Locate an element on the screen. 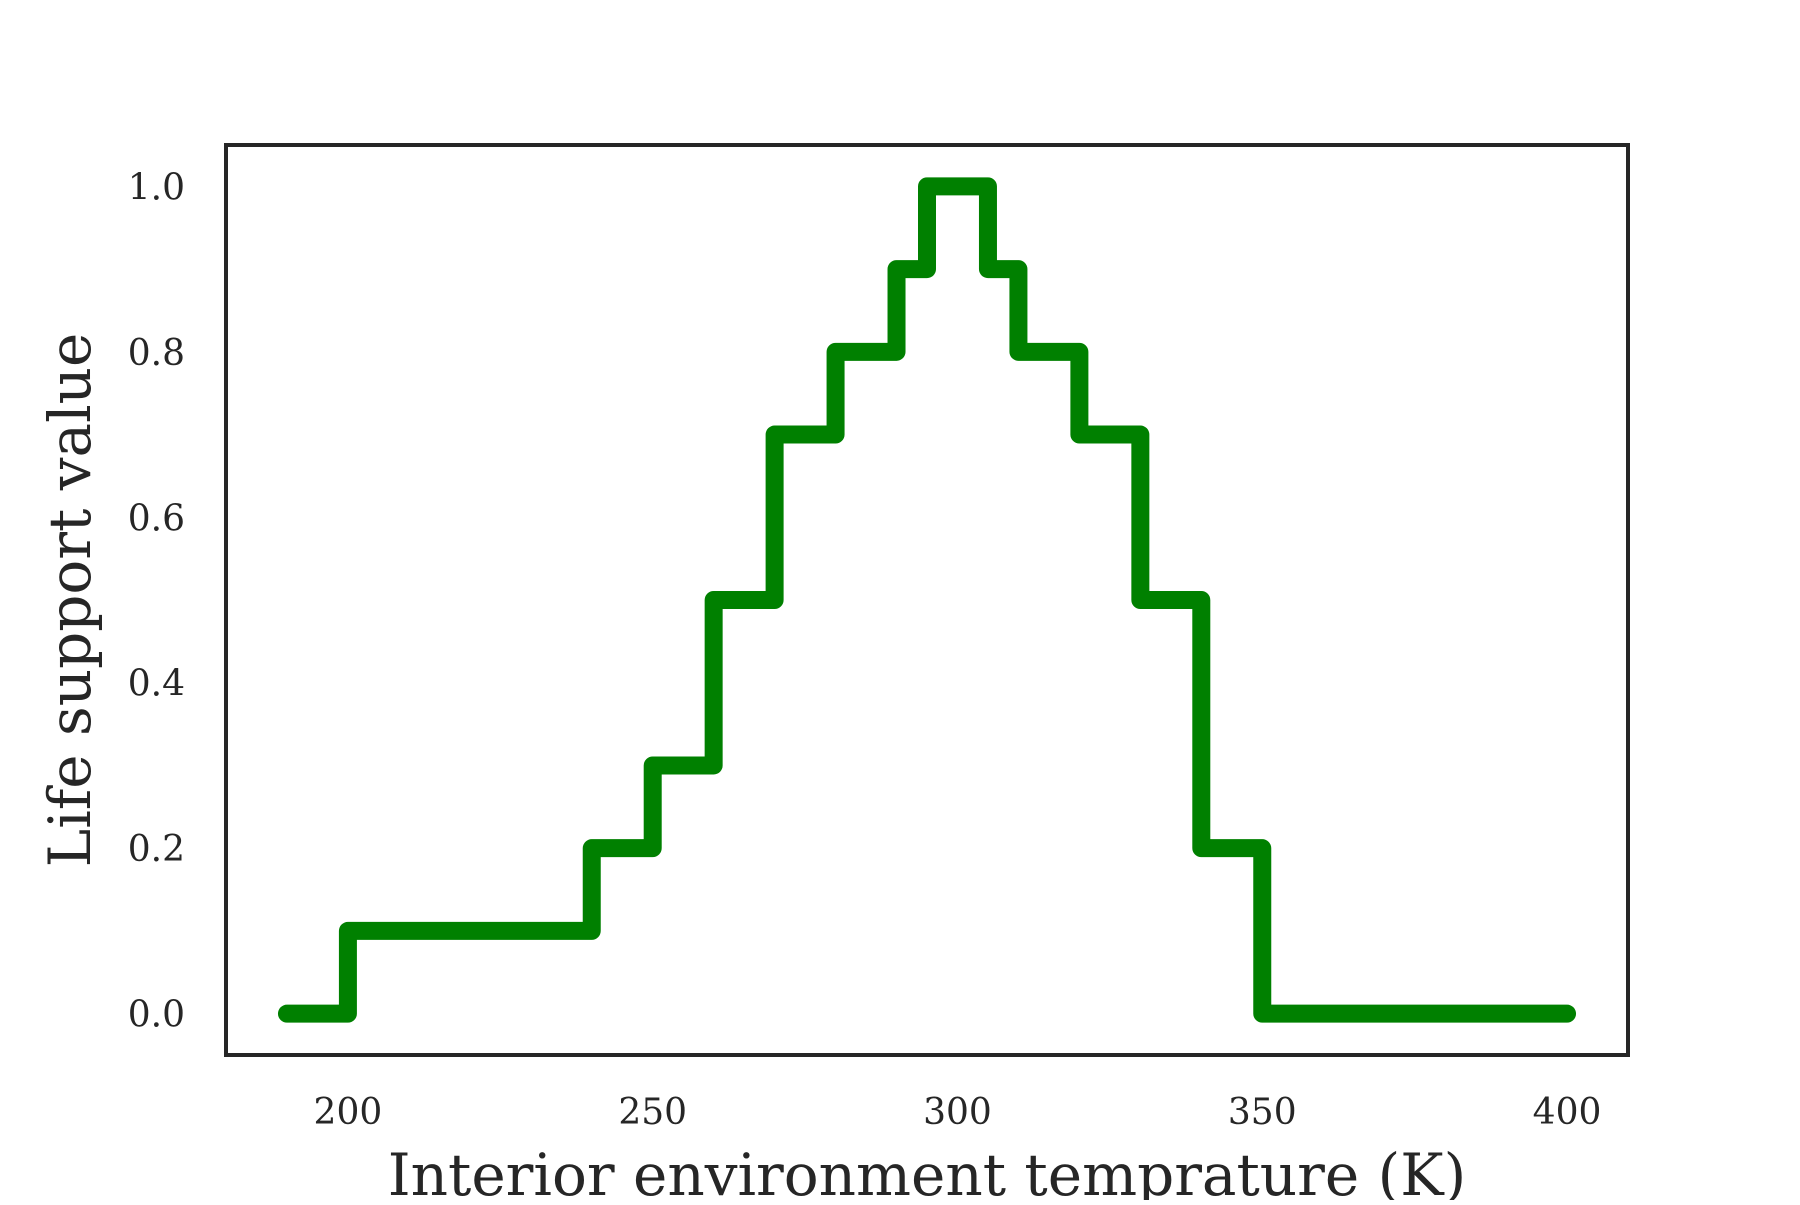 This screenshot has height=1205, width=1800. x-axis-title: Interior environment temprature (K) is located at coordinates (927, 1170).